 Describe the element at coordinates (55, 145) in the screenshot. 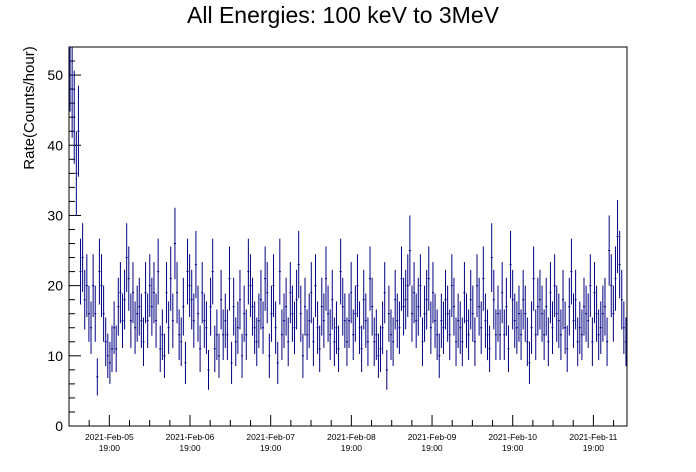

I see `y-tick-label: 40` at that location.